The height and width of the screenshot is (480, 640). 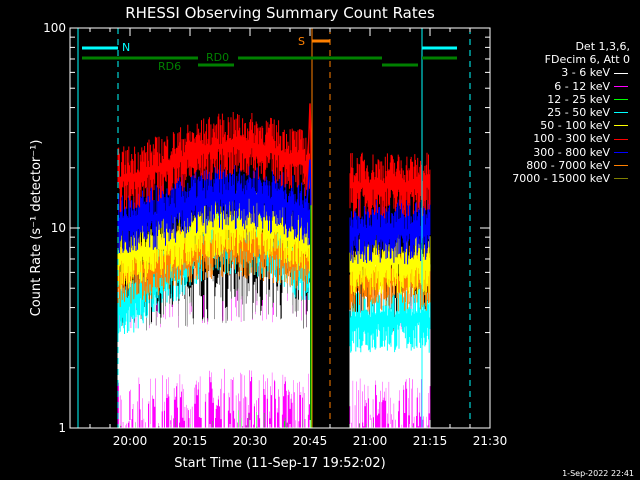 I want to click on y-tick-label: 10, so click(x=58, y=228).